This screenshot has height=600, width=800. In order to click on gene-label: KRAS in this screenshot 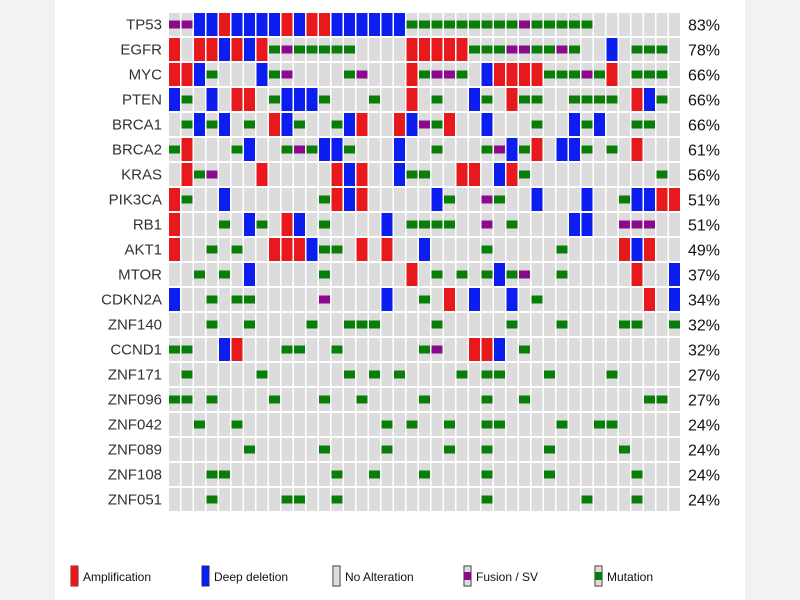, I will do `click(141, 175)`.